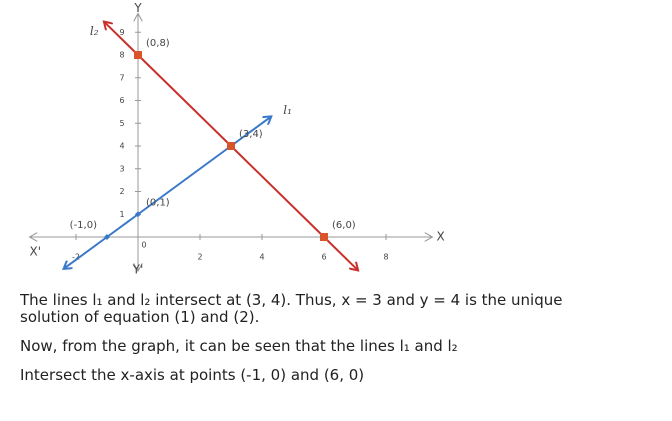 This screenshot has width=672, height=421. I want to click on series-label: l₂, so click(94, 31).